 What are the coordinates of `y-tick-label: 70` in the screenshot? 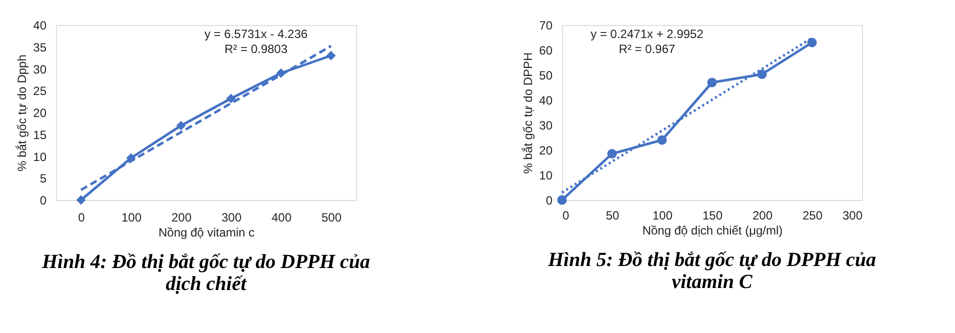 It's located at (546, 25).